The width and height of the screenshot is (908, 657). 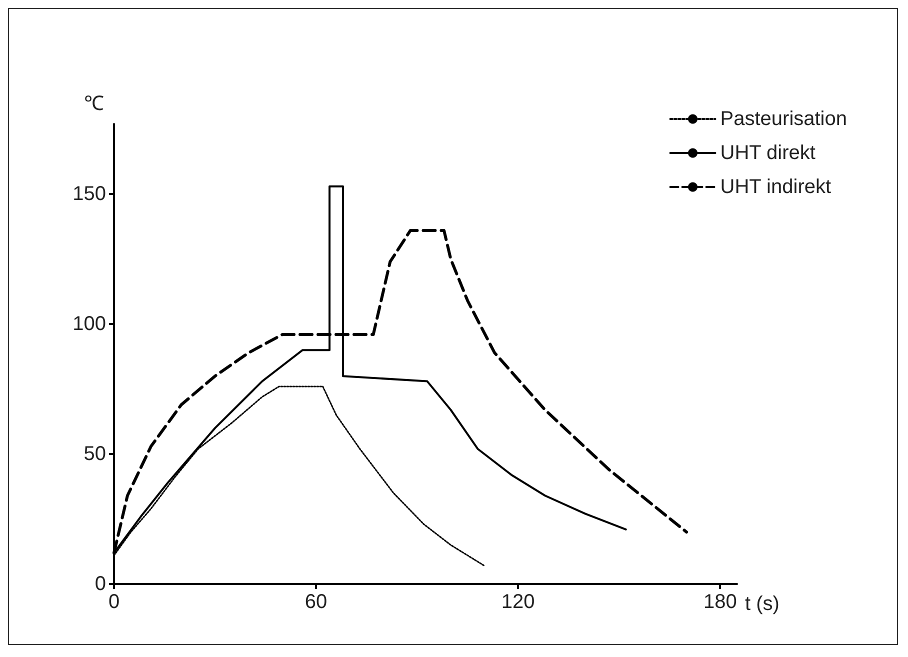 What do you see at coordinates (762, 604) in the screenshot?
I see `x-axis-title: t (s)` at bounding box center [762, 604].